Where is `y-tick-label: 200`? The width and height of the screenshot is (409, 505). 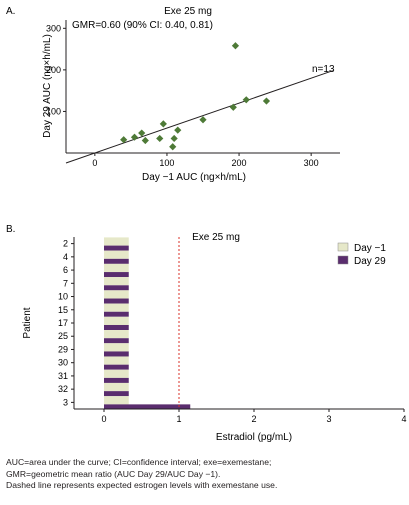
y-tick-label: 200 is located at coordinates (53, 70).